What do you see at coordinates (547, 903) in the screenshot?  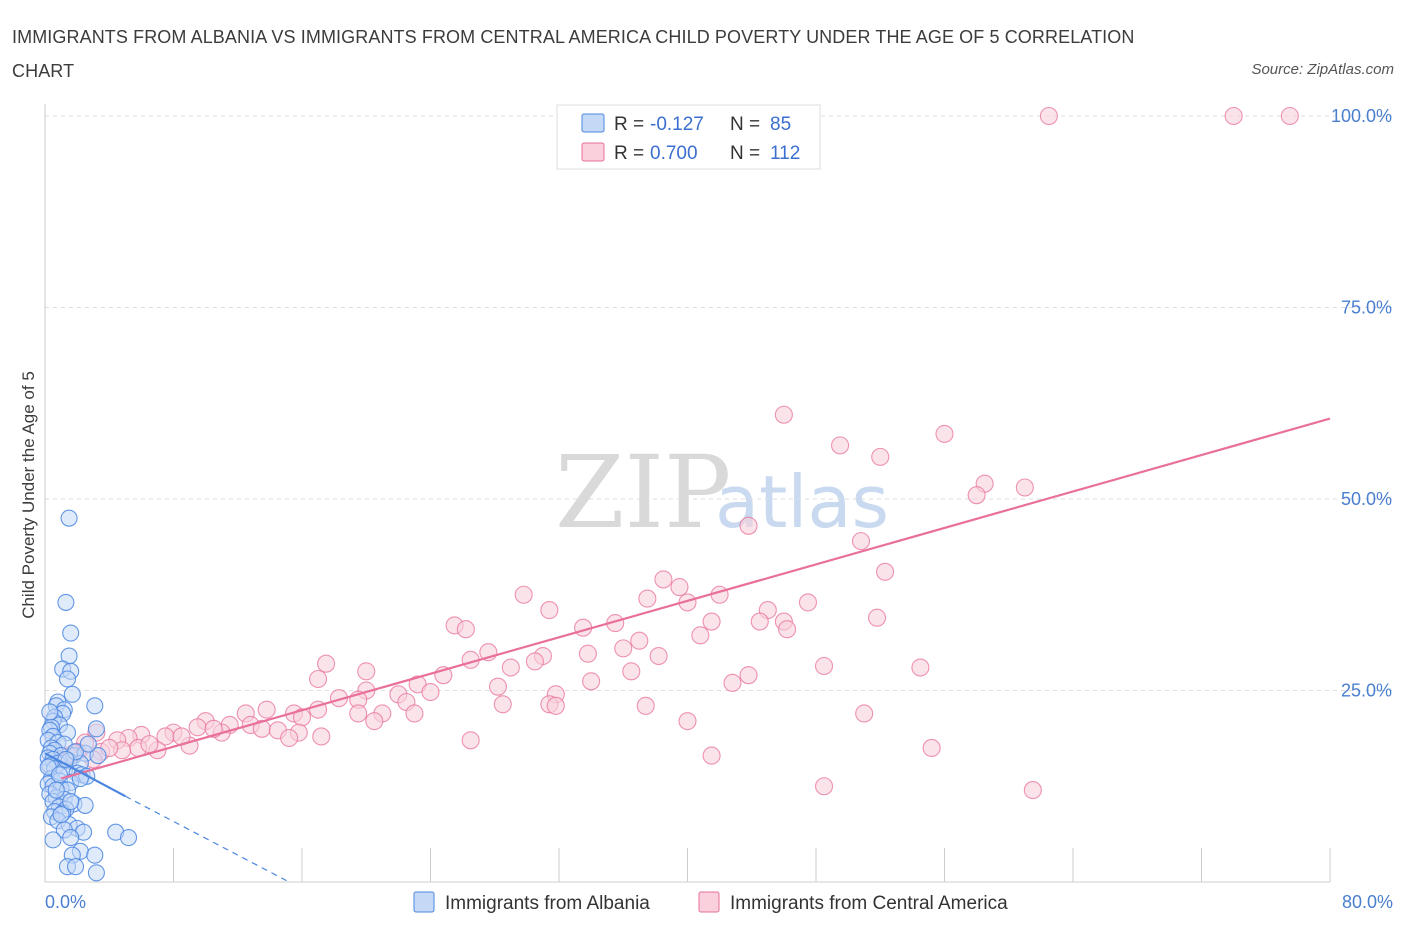 I see `bottom-legend-label-albania: Immigrants from Albania` at bounding box center [547, 903].